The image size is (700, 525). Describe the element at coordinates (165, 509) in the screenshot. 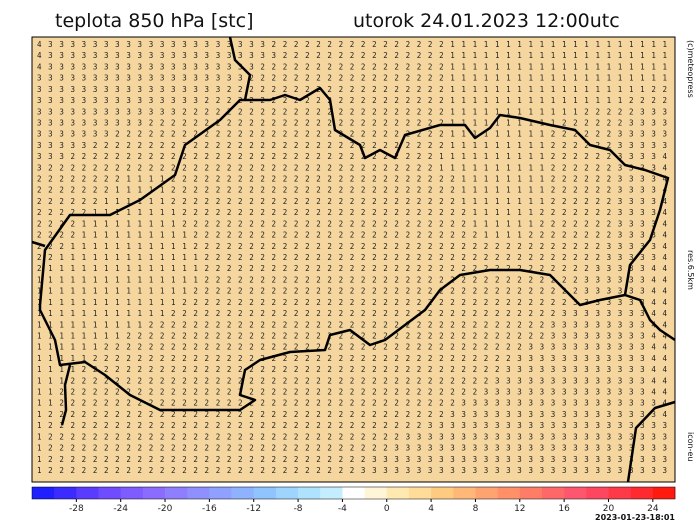

I see `colorbar-tick-label: -20` at that location.